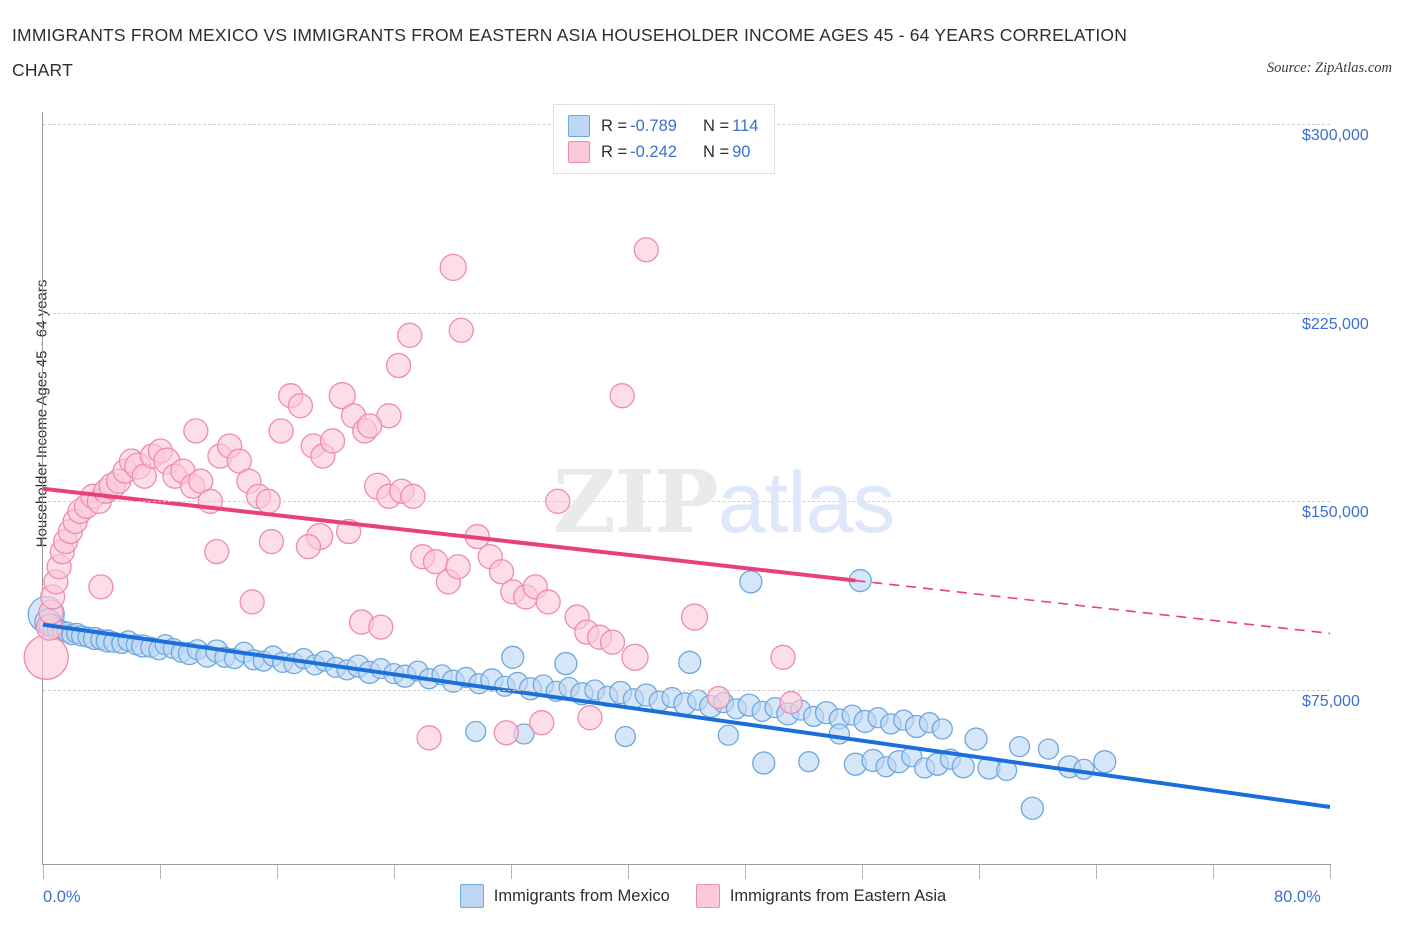  I want to click on y-axis-line, so click(42, 488).